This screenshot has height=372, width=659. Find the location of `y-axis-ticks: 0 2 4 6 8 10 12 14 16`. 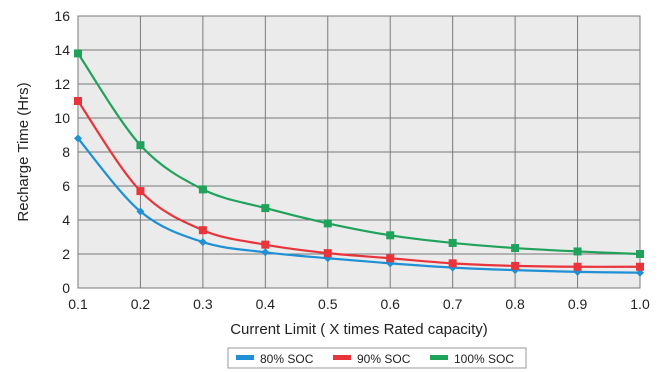

y-axis-ticks: 0 2 4 6 8 10 12 14 16 is located at coordinates (62, 152).